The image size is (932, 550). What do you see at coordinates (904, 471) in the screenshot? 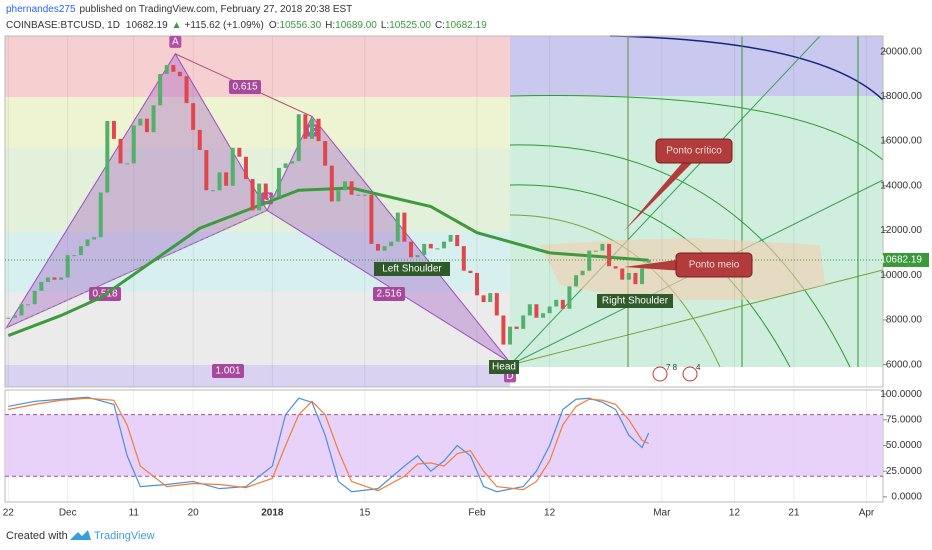
I see `y-tick-label: 25.0000` at bounding box center [904, 471].